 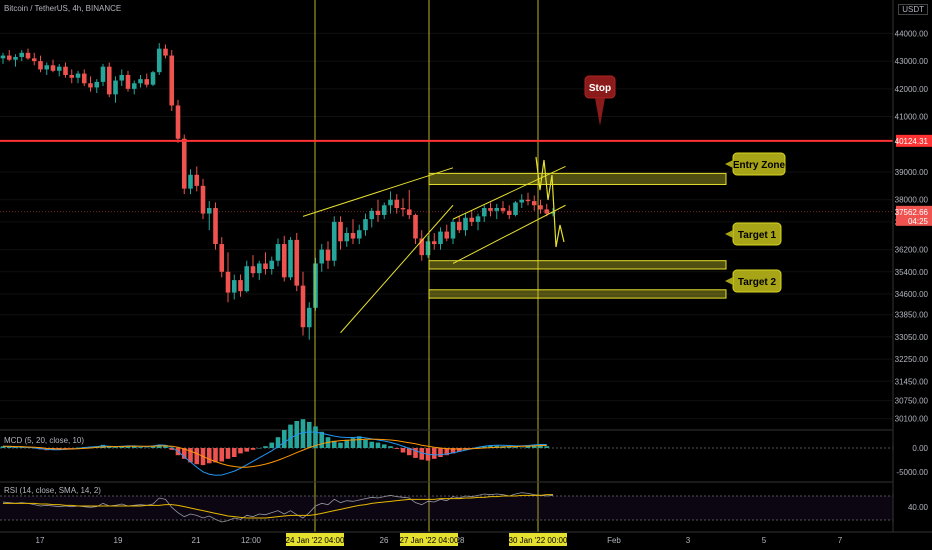 I want to click on rsi-label: RSI (14, close, SMA, 14, 2), so click(x=52, y=490).